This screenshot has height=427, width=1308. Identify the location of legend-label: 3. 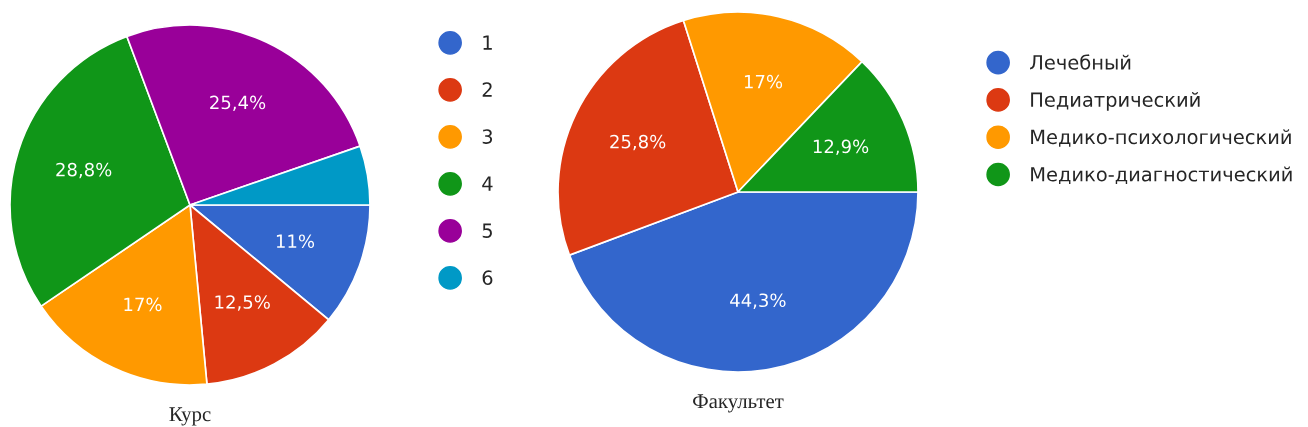
(487, 136).